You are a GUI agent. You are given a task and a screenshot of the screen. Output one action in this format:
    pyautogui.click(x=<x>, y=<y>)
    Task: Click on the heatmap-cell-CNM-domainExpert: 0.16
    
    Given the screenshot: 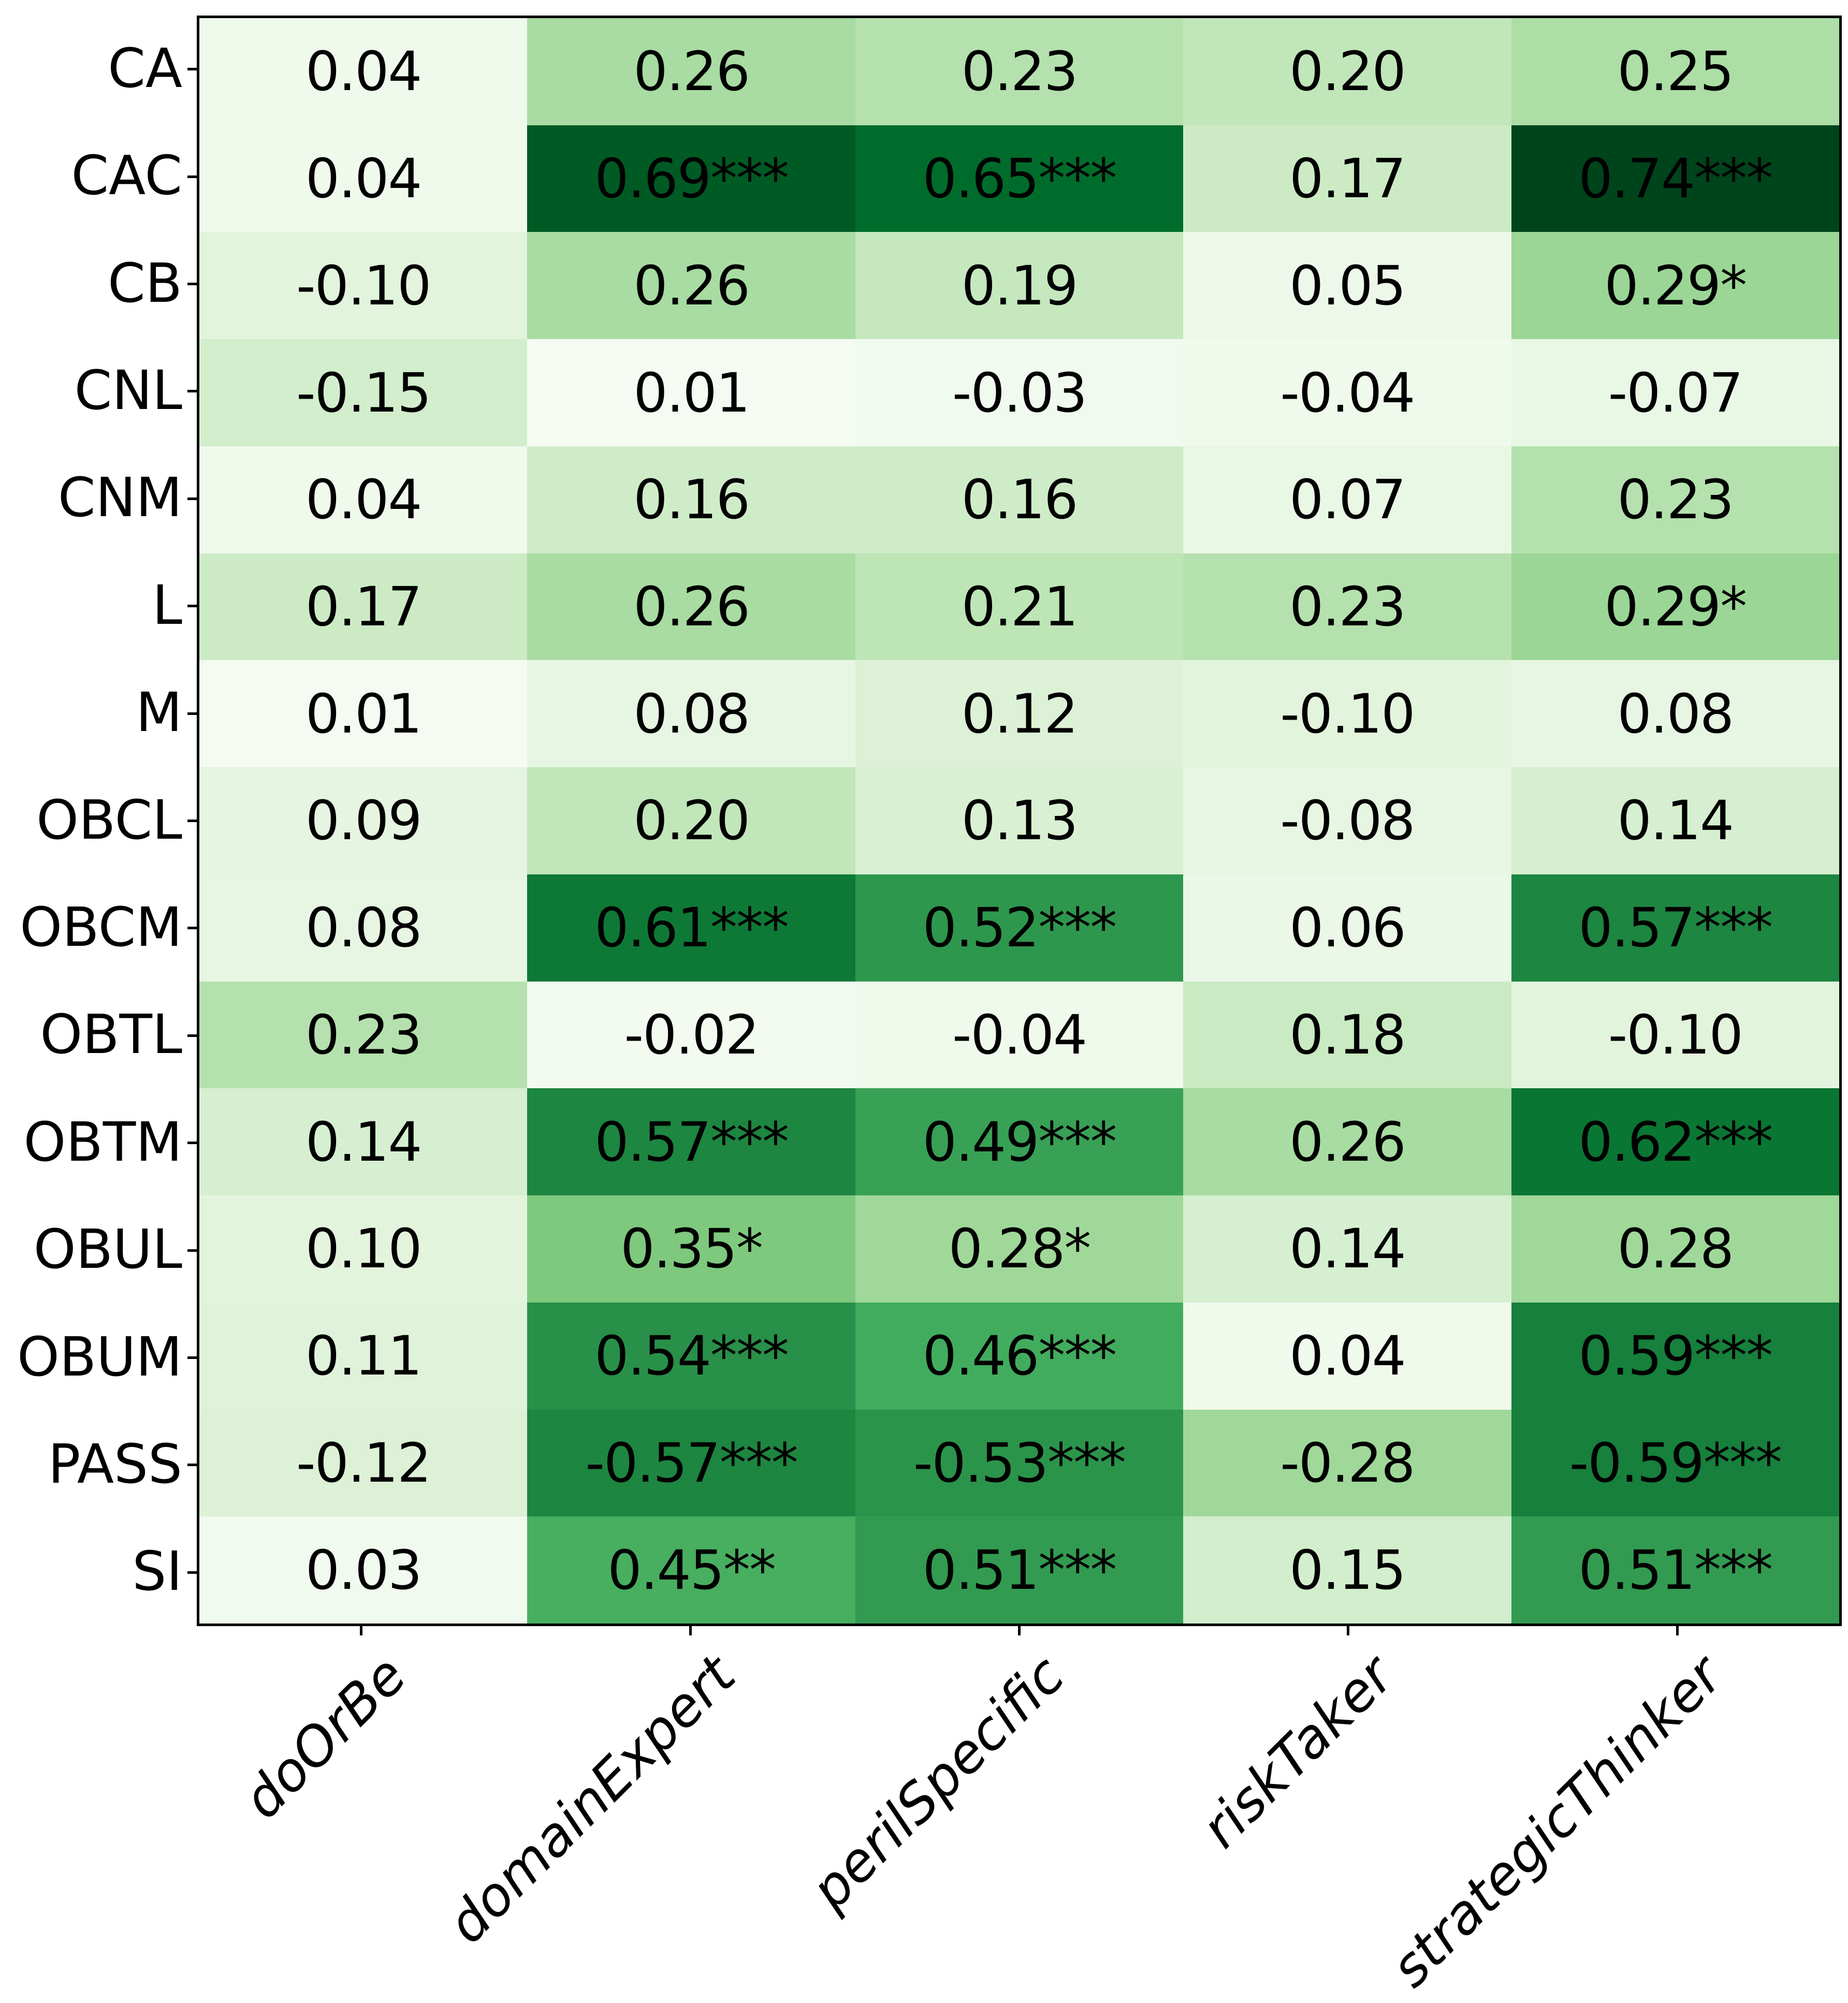 What is the action you would take?
    pyautogui.click(x=691, y=499)
    